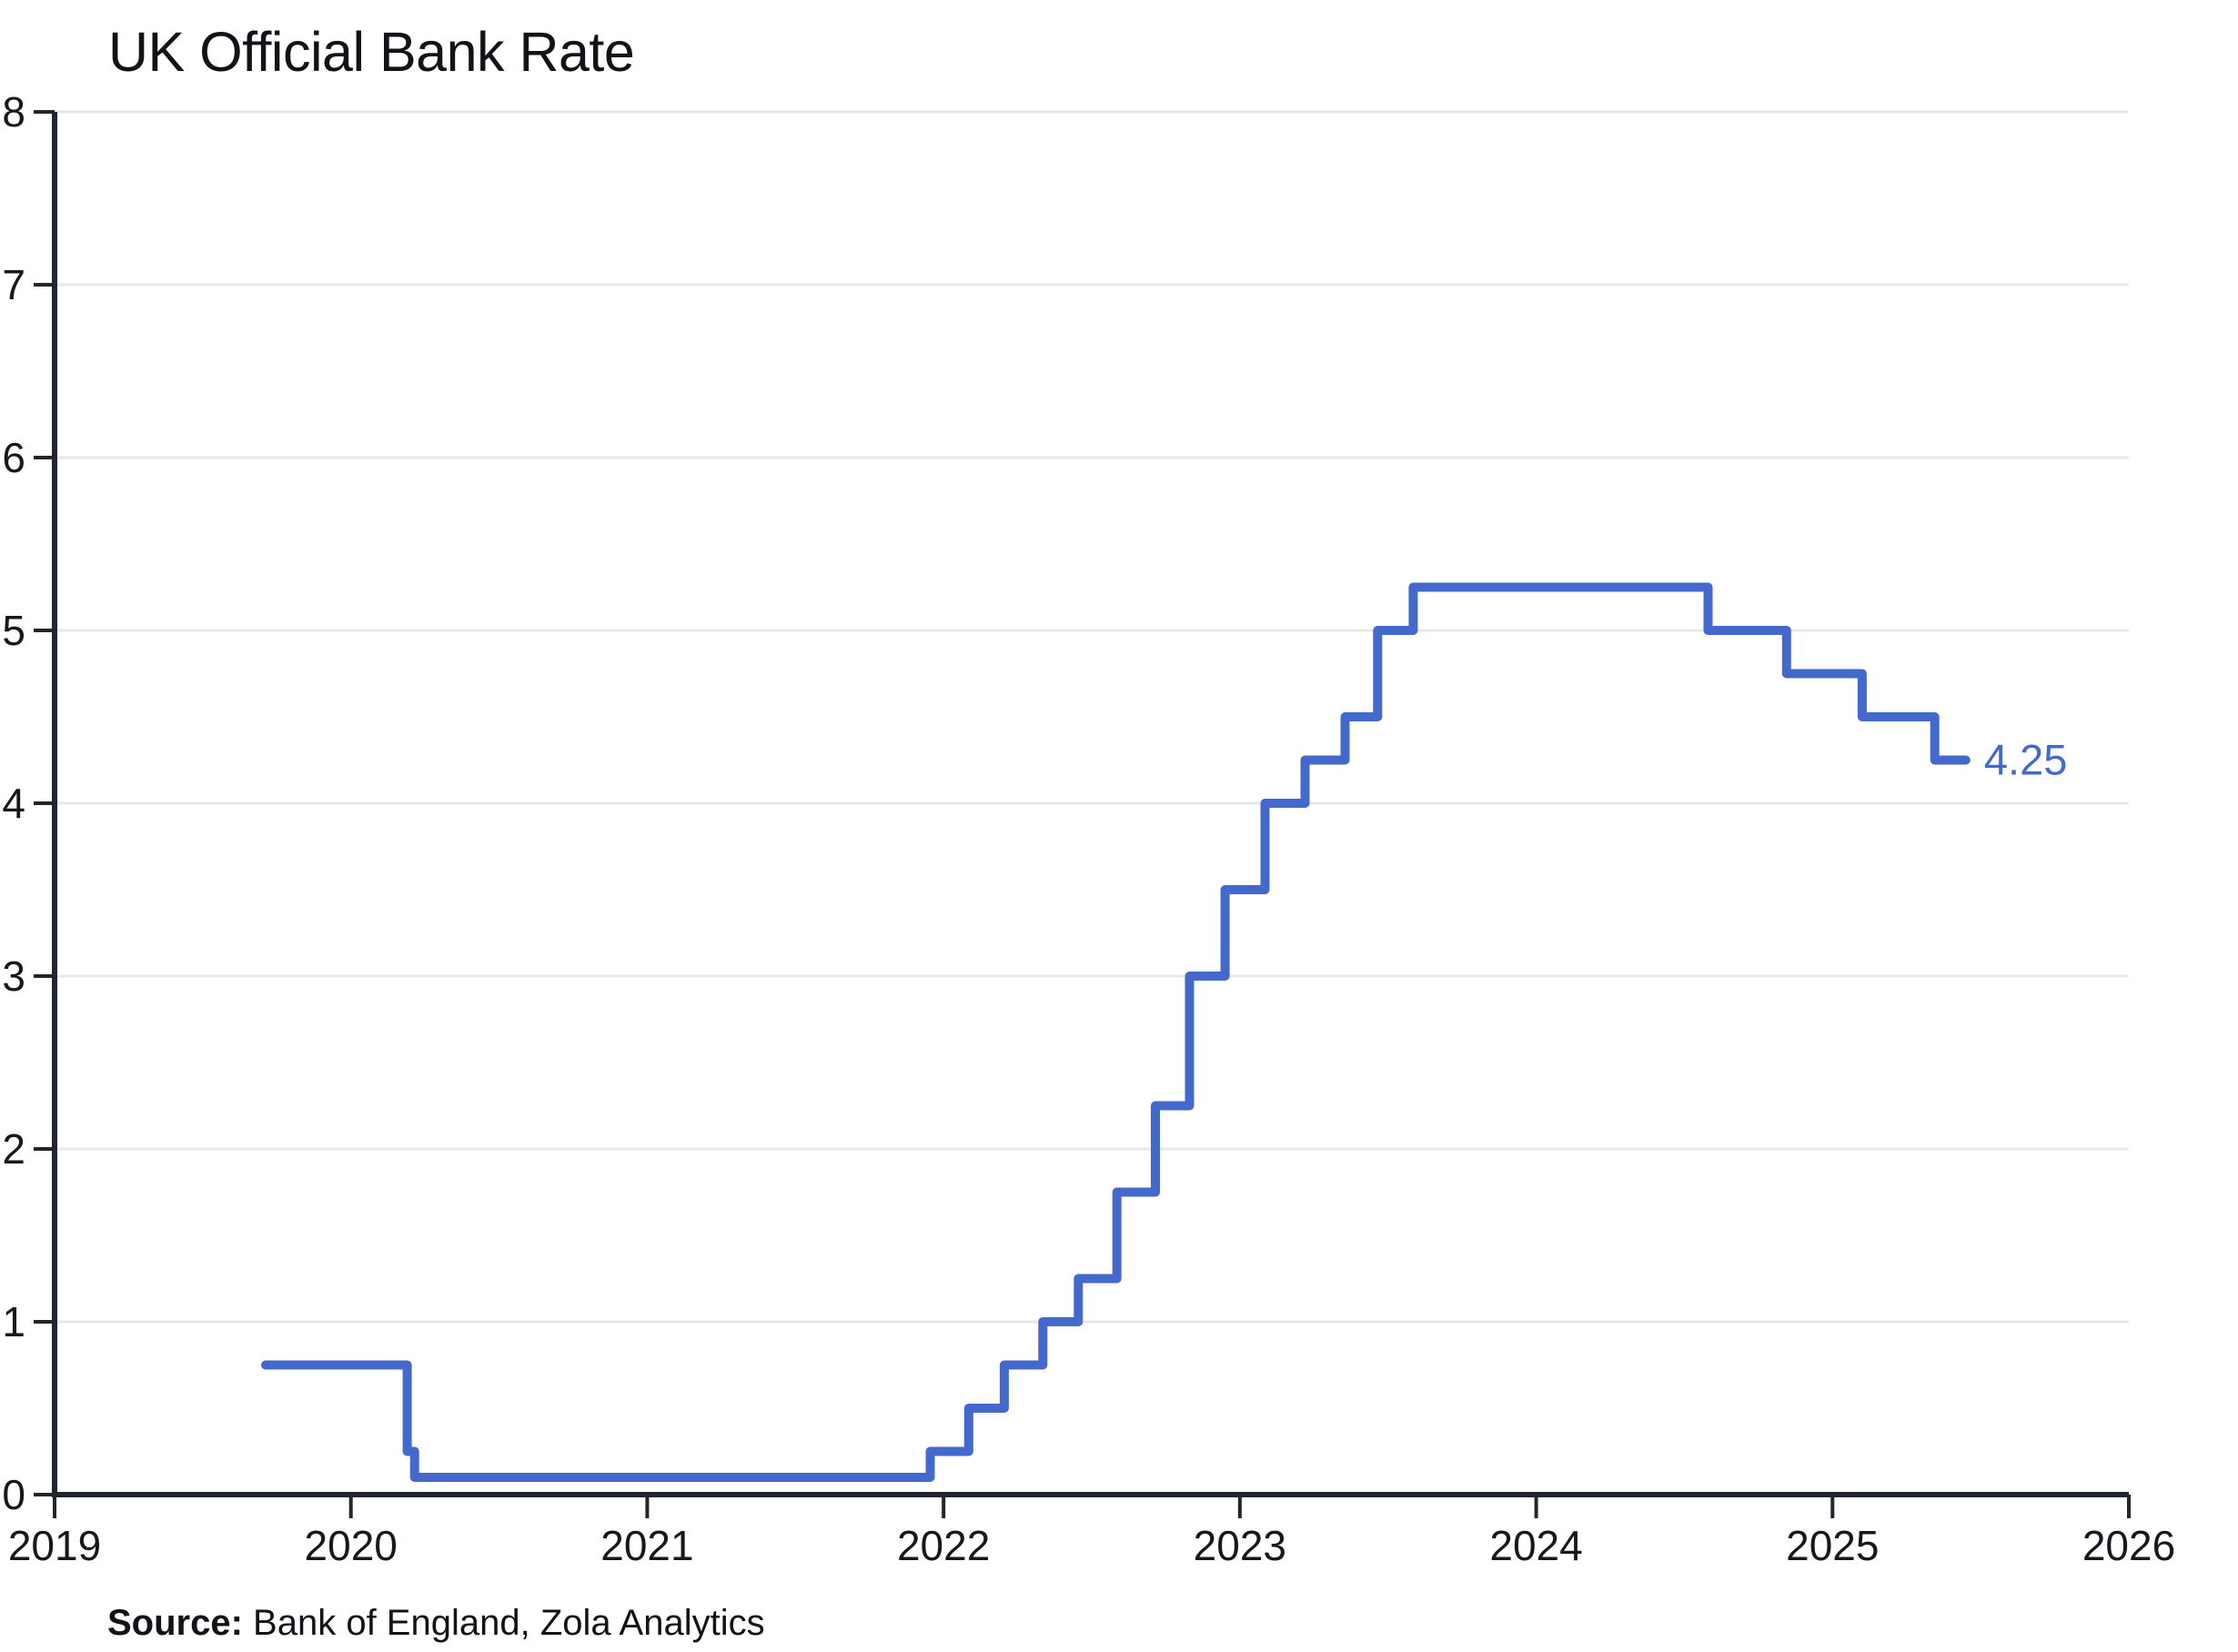 The image size is (2238, 1652). What do you see at coordinates (14, 1321) in the screenshot?
I see `y-tick-label: 1` at bounding box center [14, 1321].